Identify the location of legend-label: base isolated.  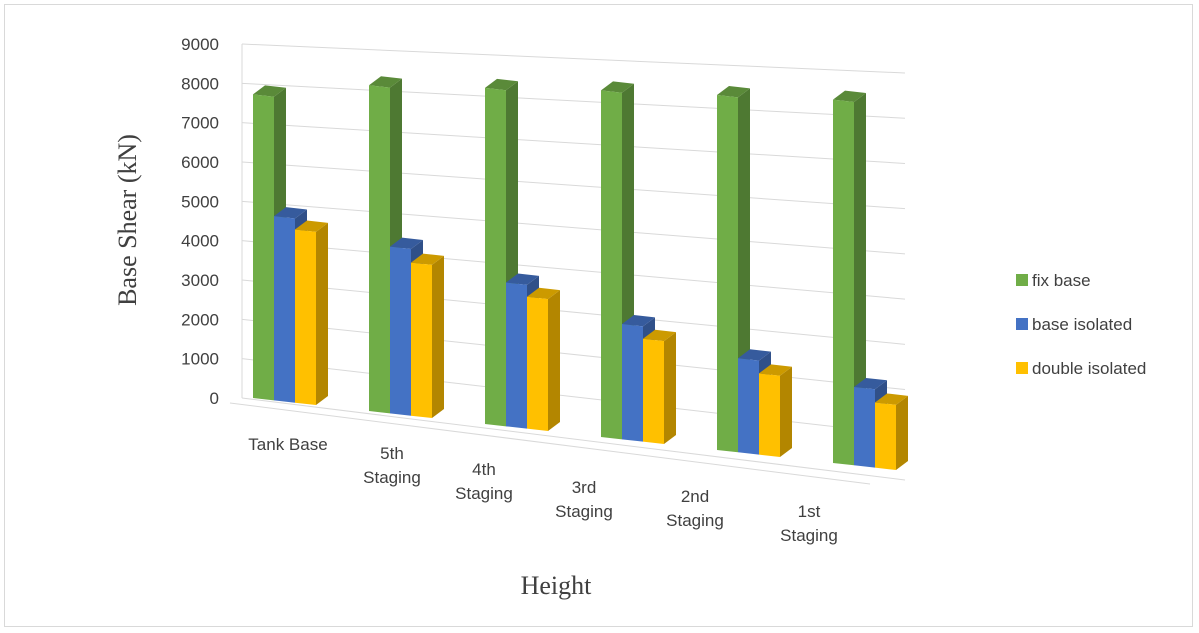
(1082, 324).